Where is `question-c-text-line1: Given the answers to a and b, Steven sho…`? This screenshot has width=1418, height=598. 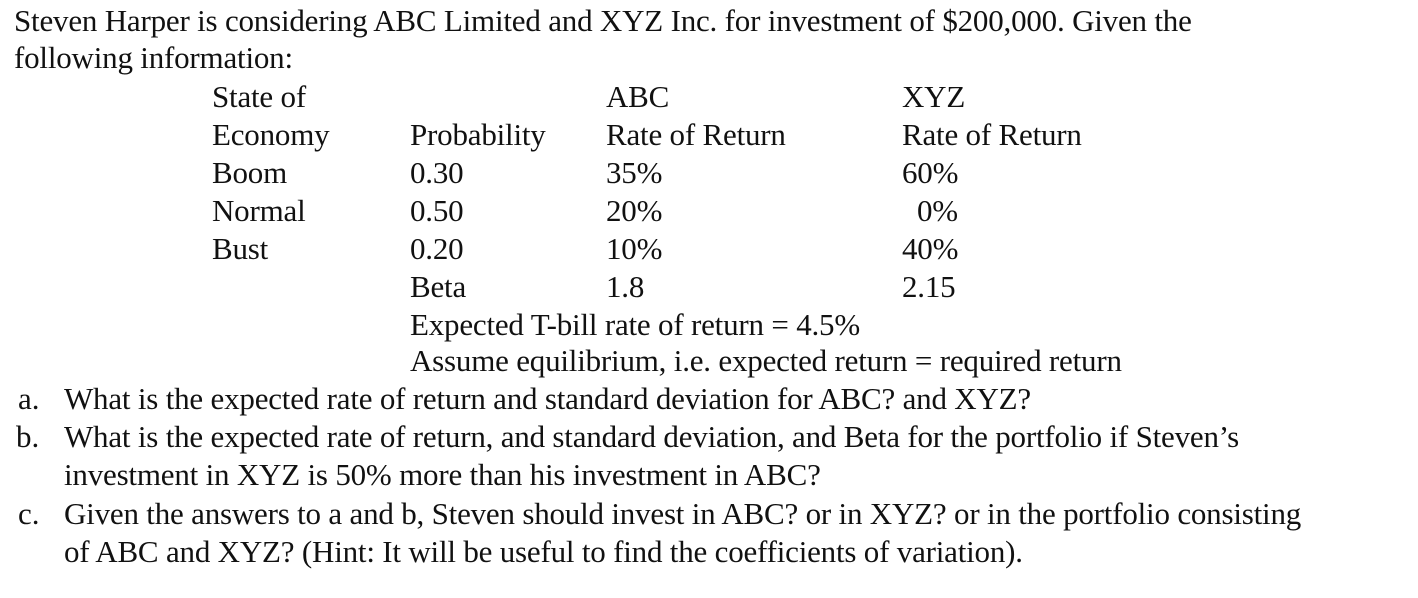 question-c-text-line1: Given the answers to a and b, Steven sho… is located at coordinates (683, 513).